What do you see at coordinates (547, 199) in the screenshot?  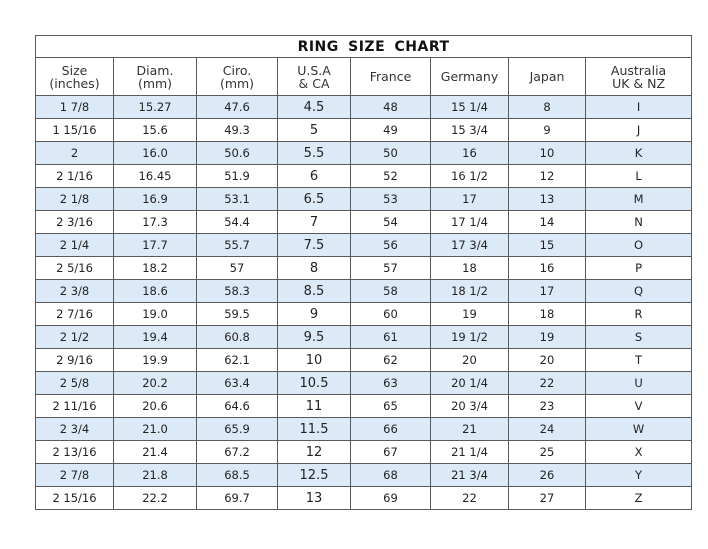 I see `cell-japan: 13` at bounding box center [547, 199].